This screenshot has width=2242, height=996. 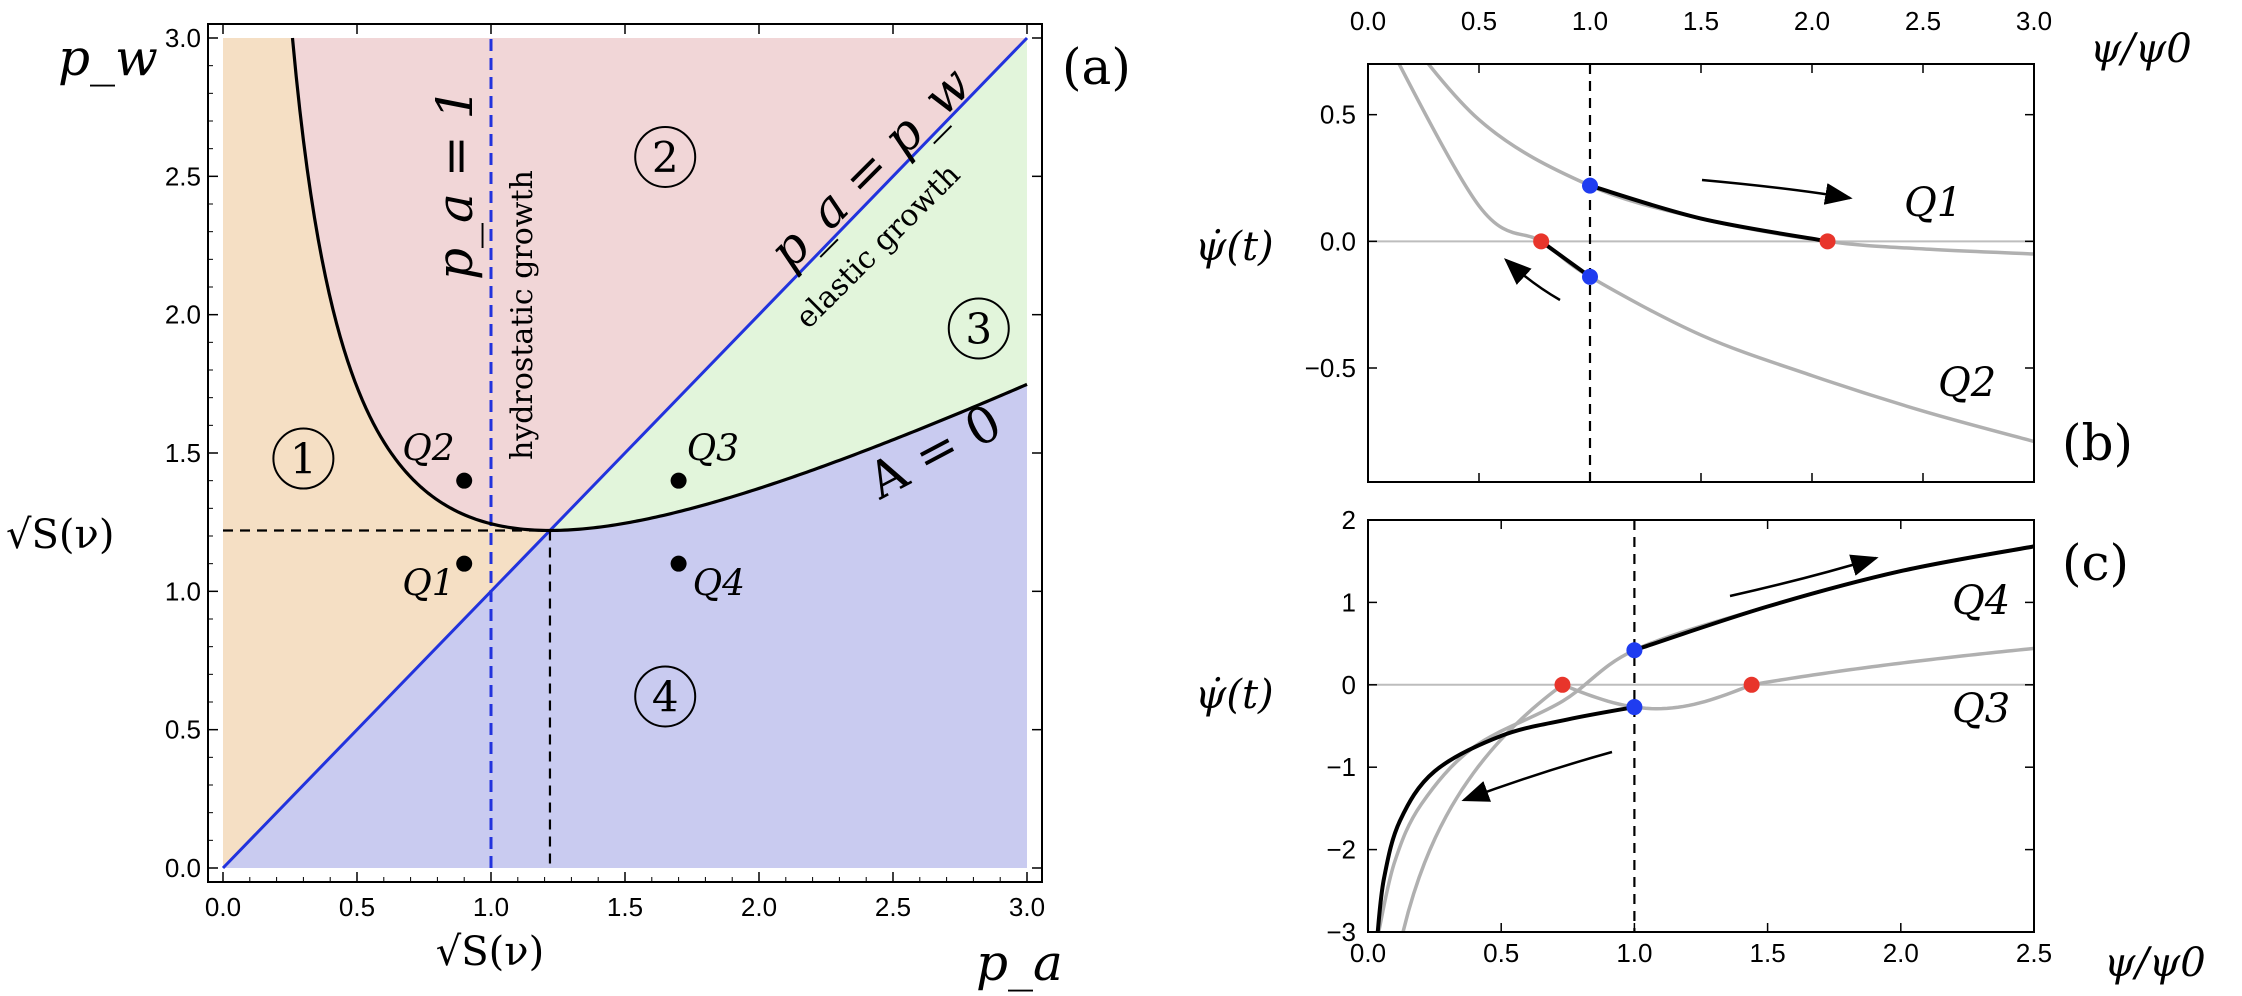 I want to click on region-1-circle, so click(x=303, y=458).